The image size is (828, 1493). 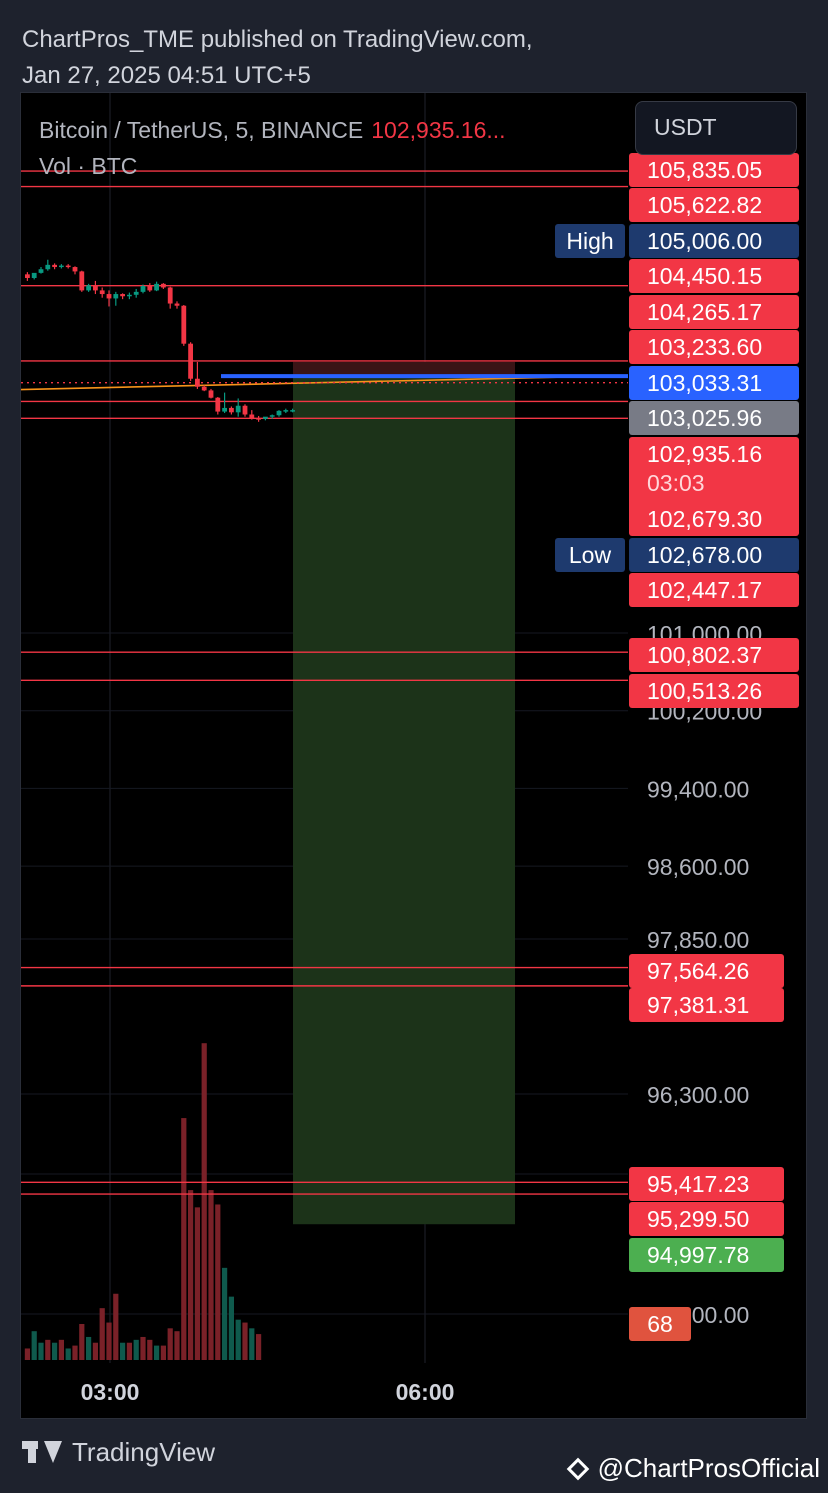 What do you see at coordinates (704, 555) in the screenshot?
I see `price-tag-label: 102,678.00` at bounding box center [704, 555].